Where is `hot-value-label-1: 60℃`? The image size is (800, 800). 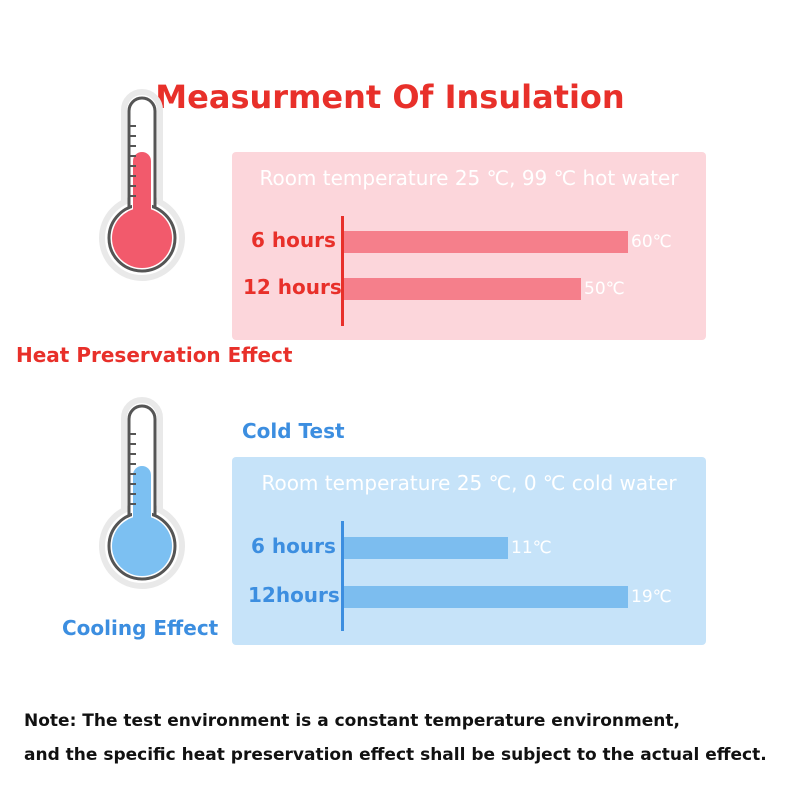 hot-value-label-1: 60℃ is located at coordinates (651, 242).